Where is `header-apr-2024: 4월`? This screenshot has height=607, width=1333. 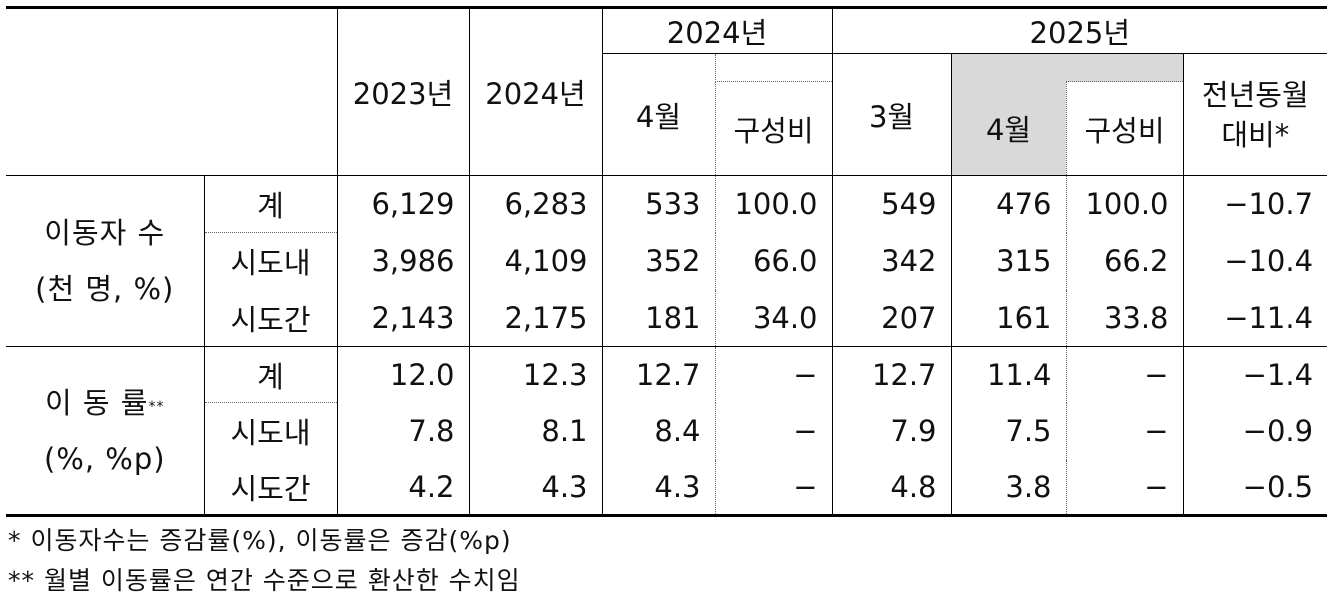 header-apr-2024: 4월 is located at coordinates (658, 114).